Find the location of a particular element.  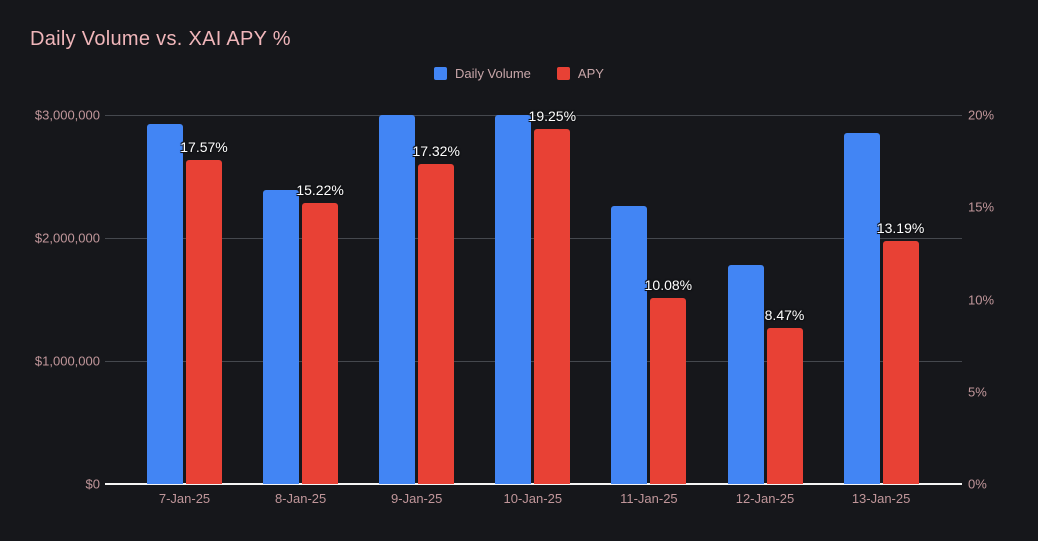

x-axis-label: 10-Jan-25 is located at coordinates (533, 498).